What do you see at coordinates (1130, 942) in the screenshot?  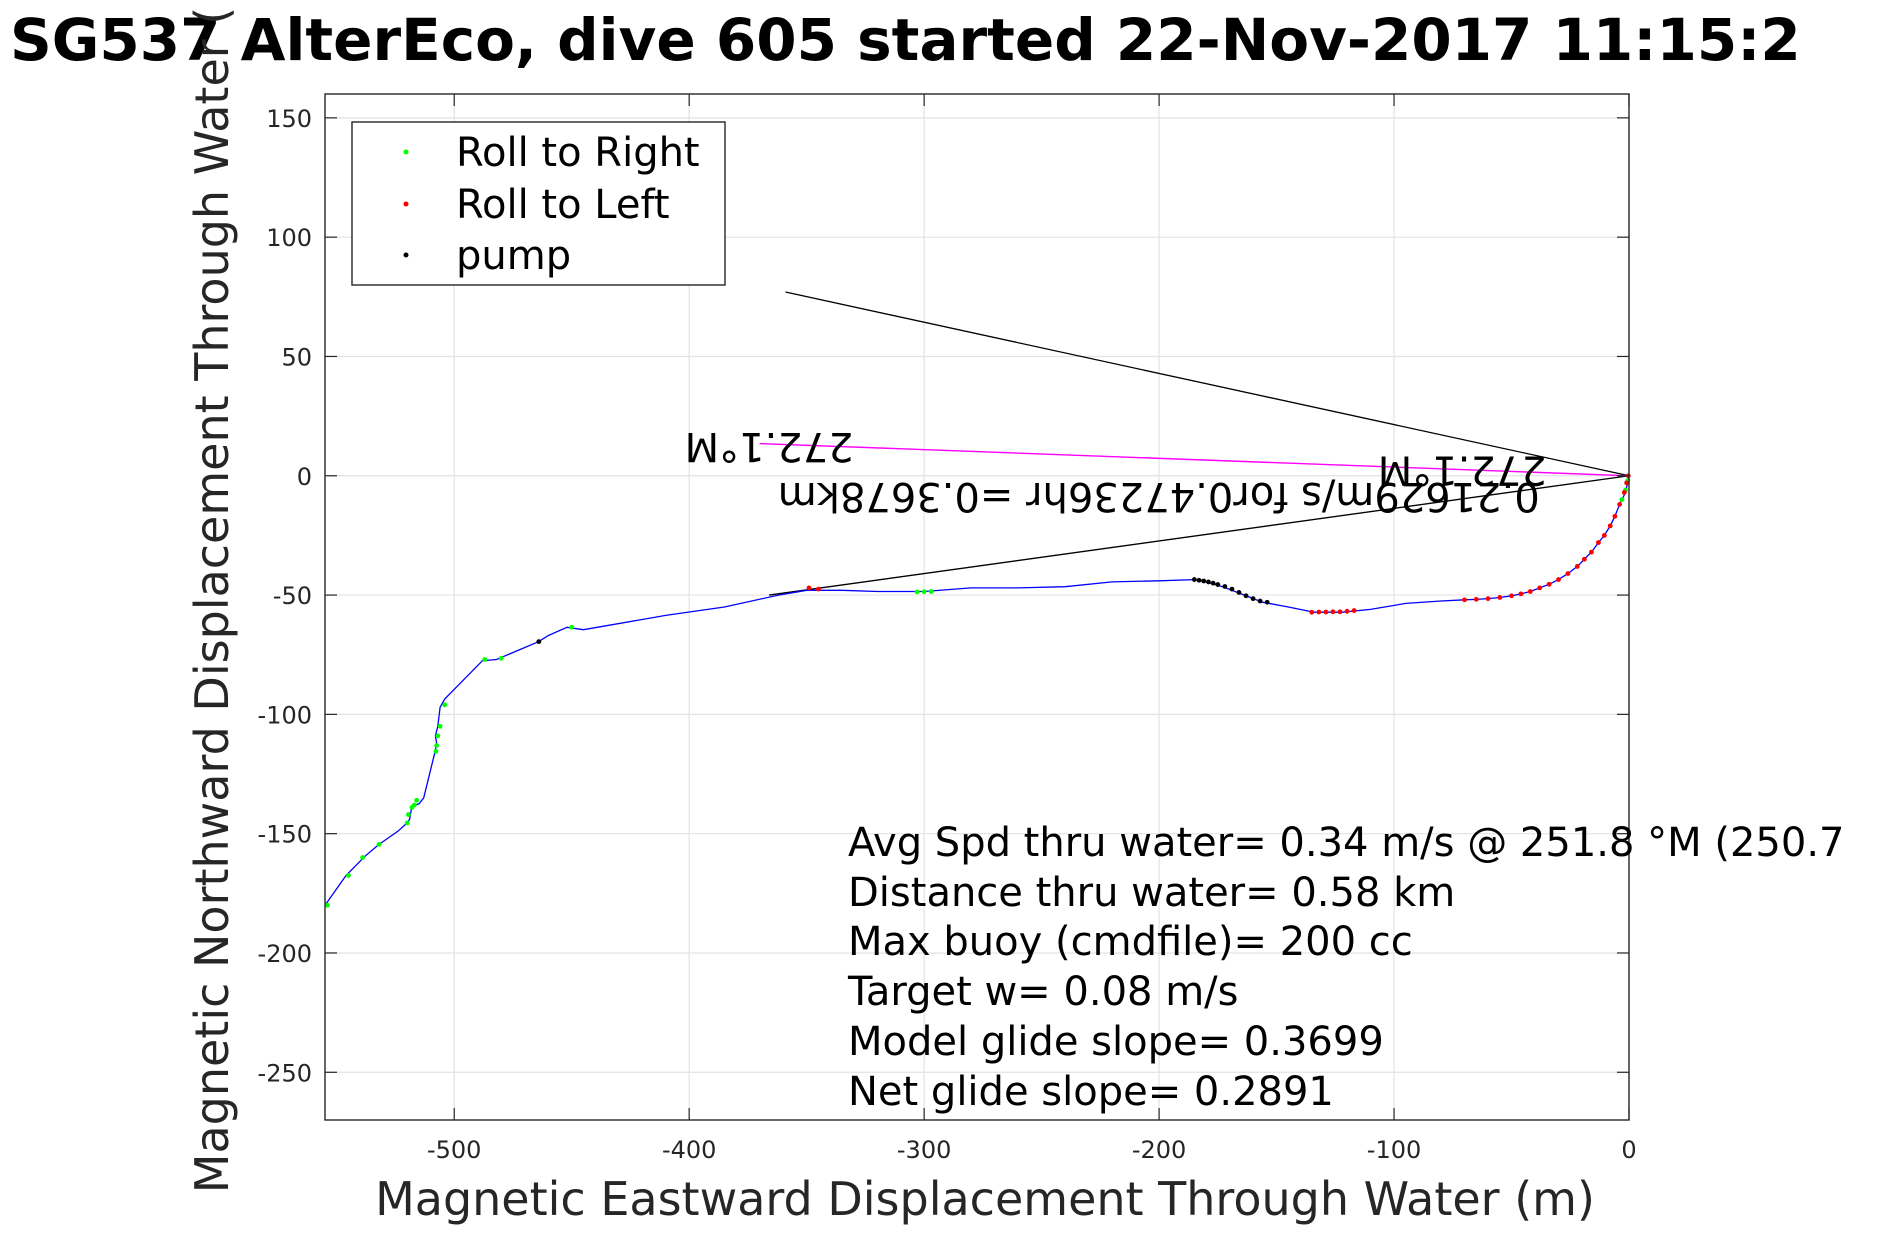 I see `stat-max-buoy: Max buoy (cmdfile)= 200 cc` at bounding box center [1130, 942].